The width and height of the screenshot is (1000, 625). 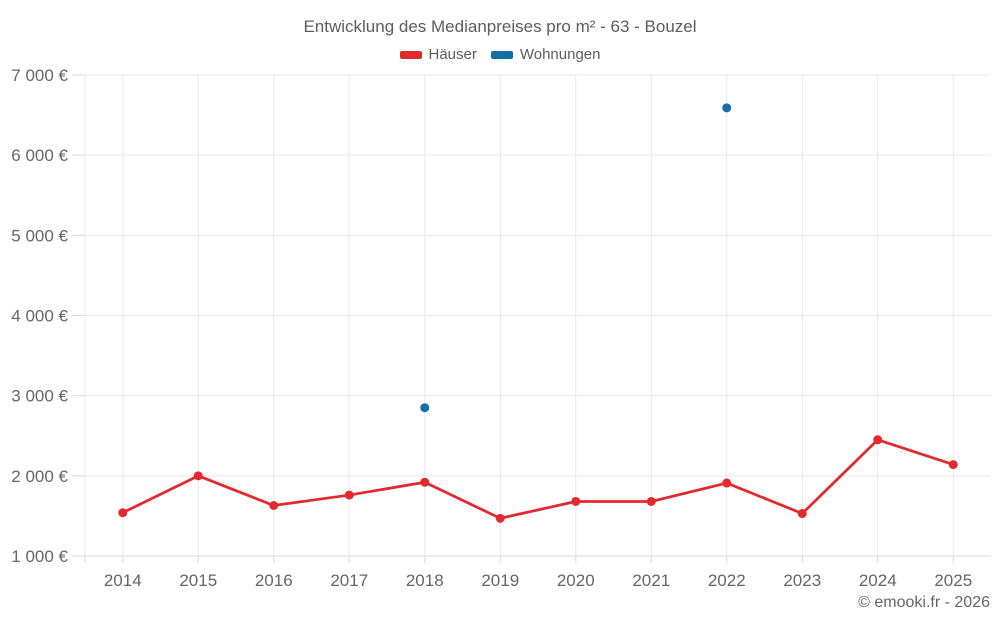 I want to click on x-tick-label: 2024, so click(x=878, y=580).